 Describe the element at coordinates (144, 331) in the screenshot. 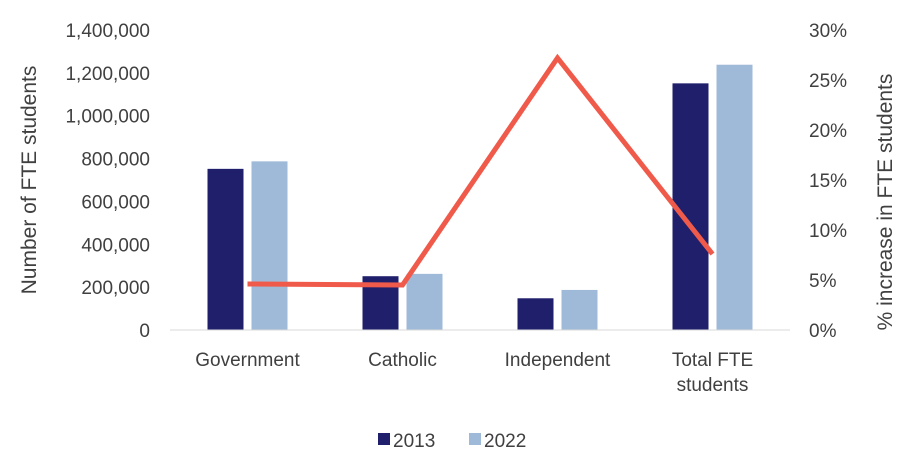

I see `y-tick-label: 0` at that location.